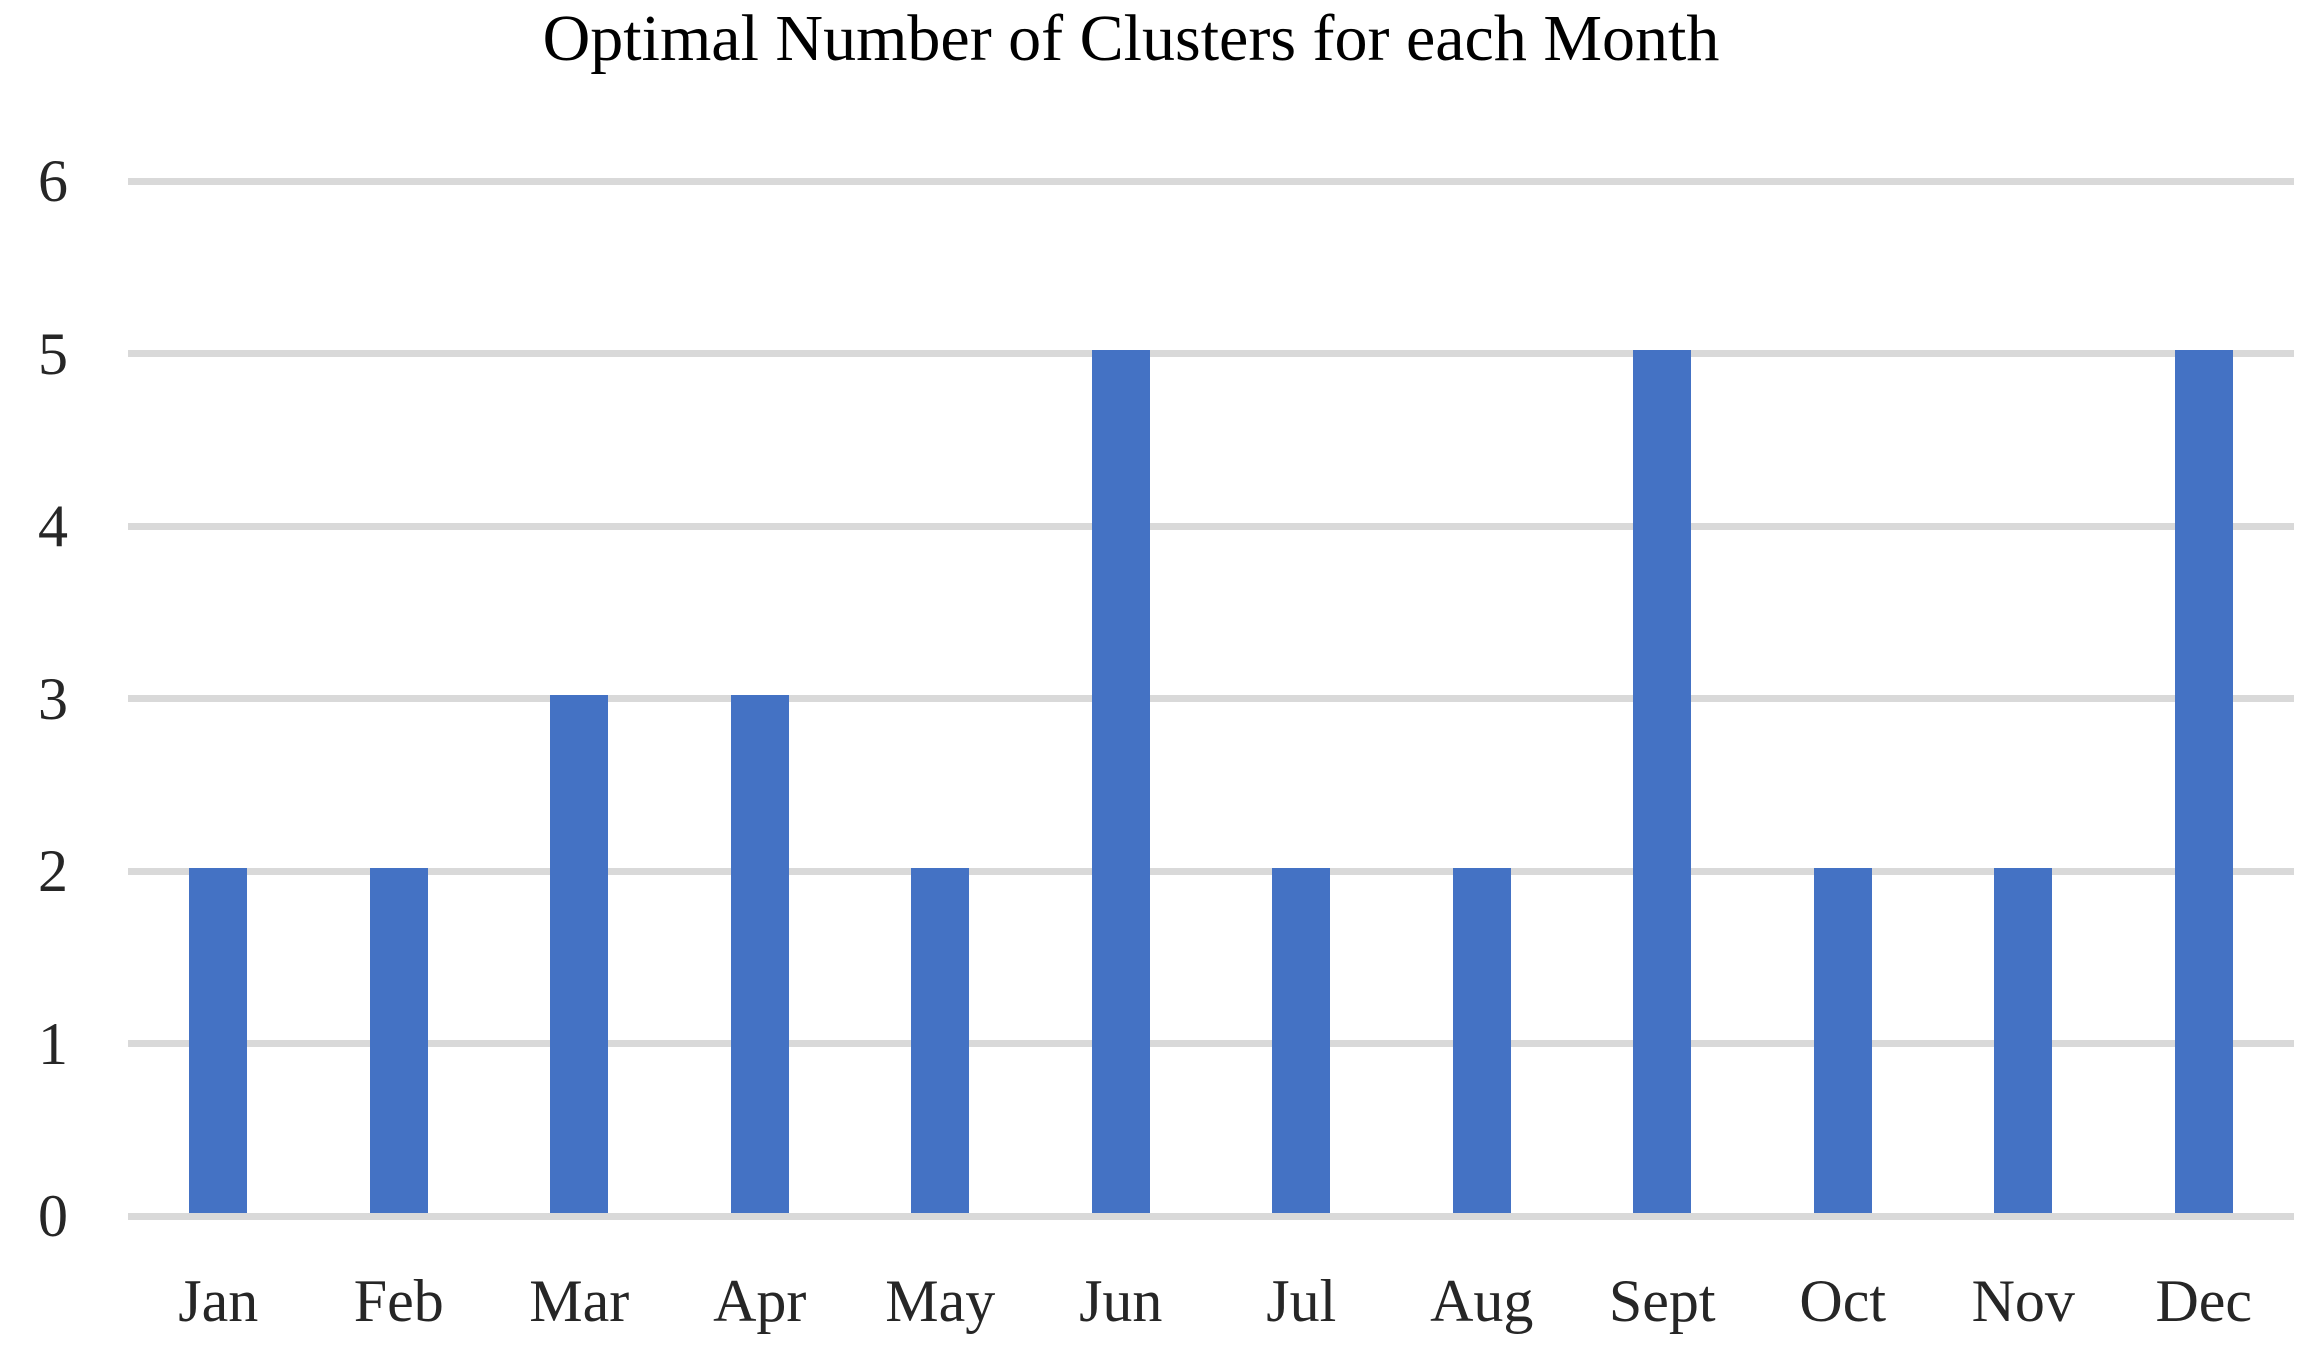 The width and height of the screenshot is (2319, 1366). What do you see at coordinates (760, 1301) in the screenshot?
I see `x-tick-label-apr: Apr` at bounding box center [760, 1301].